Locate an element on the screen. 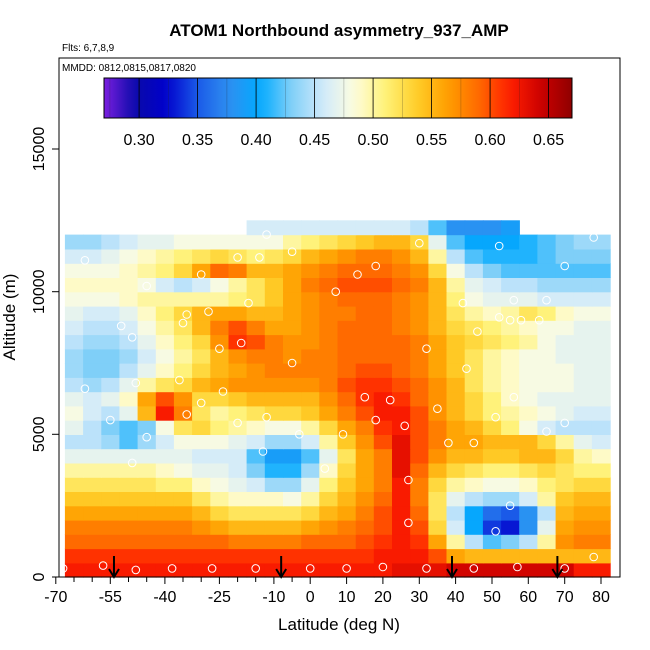 The height and width of the screenshot is (650, 650). x-tick-label: 40 is located at coordinates (456, 597).